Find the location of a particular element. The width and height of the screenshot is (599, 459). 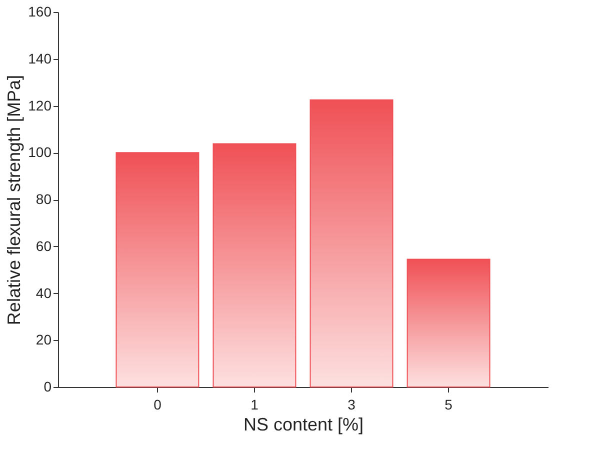

x-tick-label: 5 is located at coordinates (448, 404).